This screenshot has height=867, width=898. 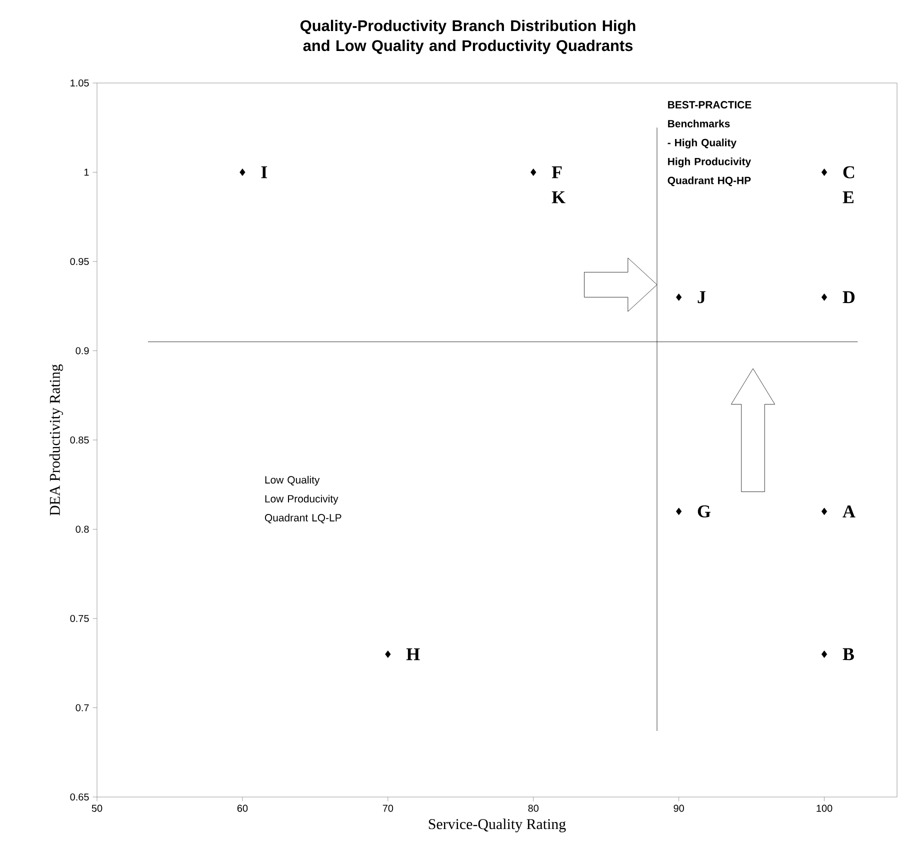 I want to click on annotation: H, so click(x=413, y=654).